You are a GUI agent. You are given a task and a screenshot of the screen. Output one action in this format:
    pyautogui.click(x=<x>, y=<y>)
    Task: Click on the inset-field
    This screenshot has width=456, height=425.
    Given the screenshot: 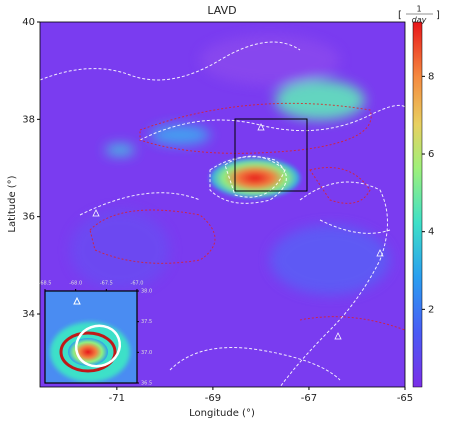 What is the action you would take?
    pyautogui.click(x=91, y=337)
    